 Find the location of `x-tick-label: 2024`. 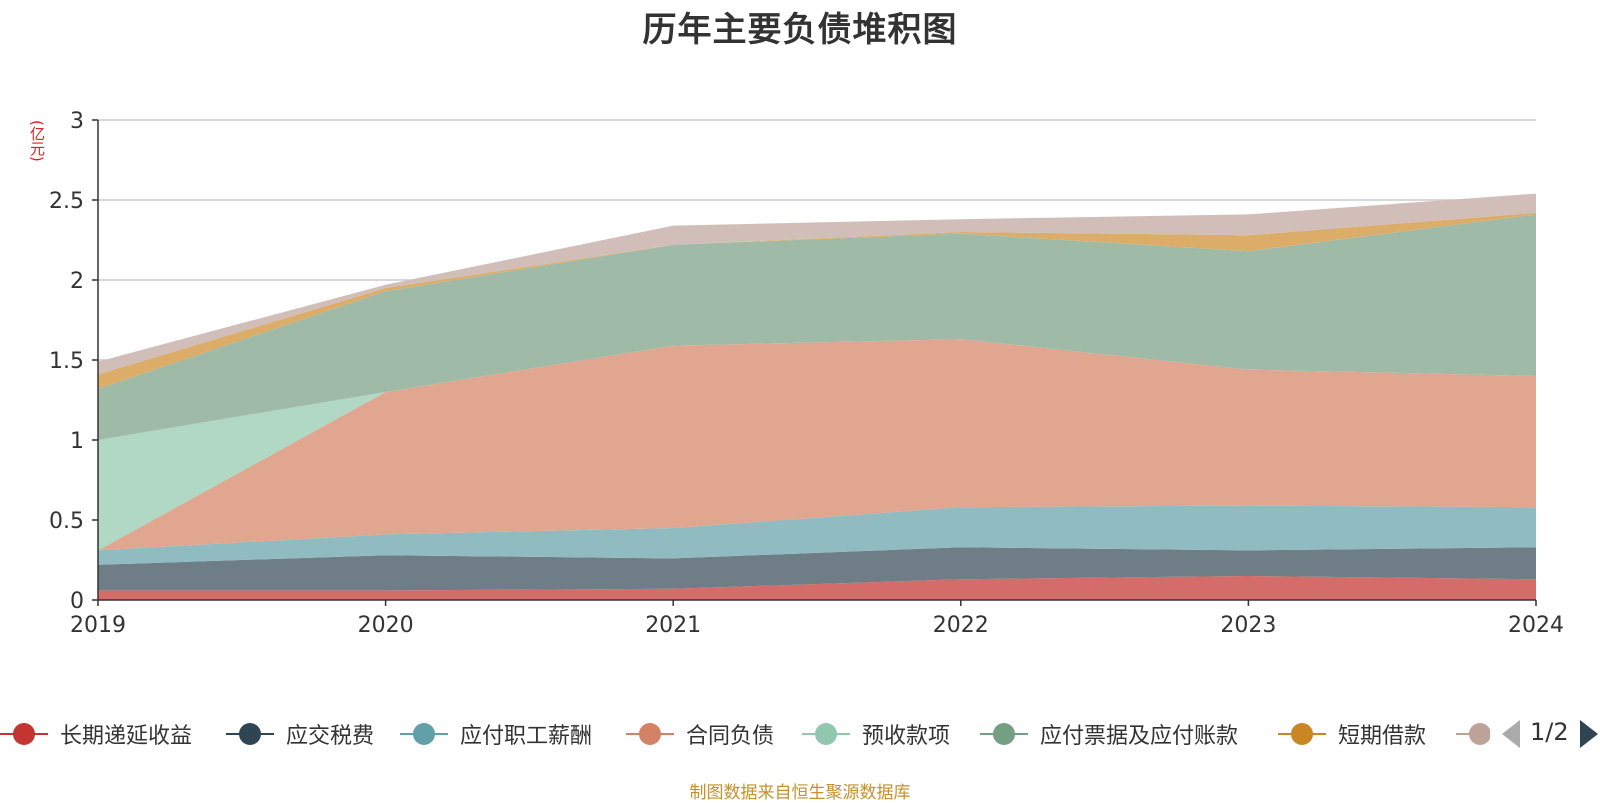

x-tick-label: 2024 is located at coordinates (1536, 625).